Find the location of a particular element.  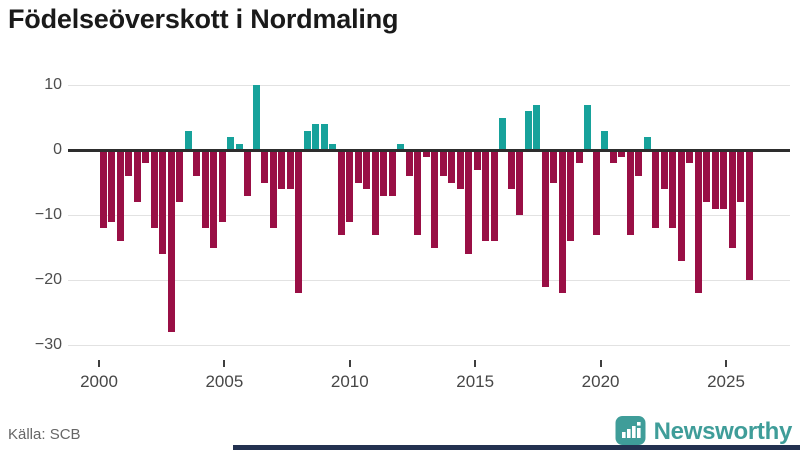

bottom-accent-bar is located at coordinates (516, 447).